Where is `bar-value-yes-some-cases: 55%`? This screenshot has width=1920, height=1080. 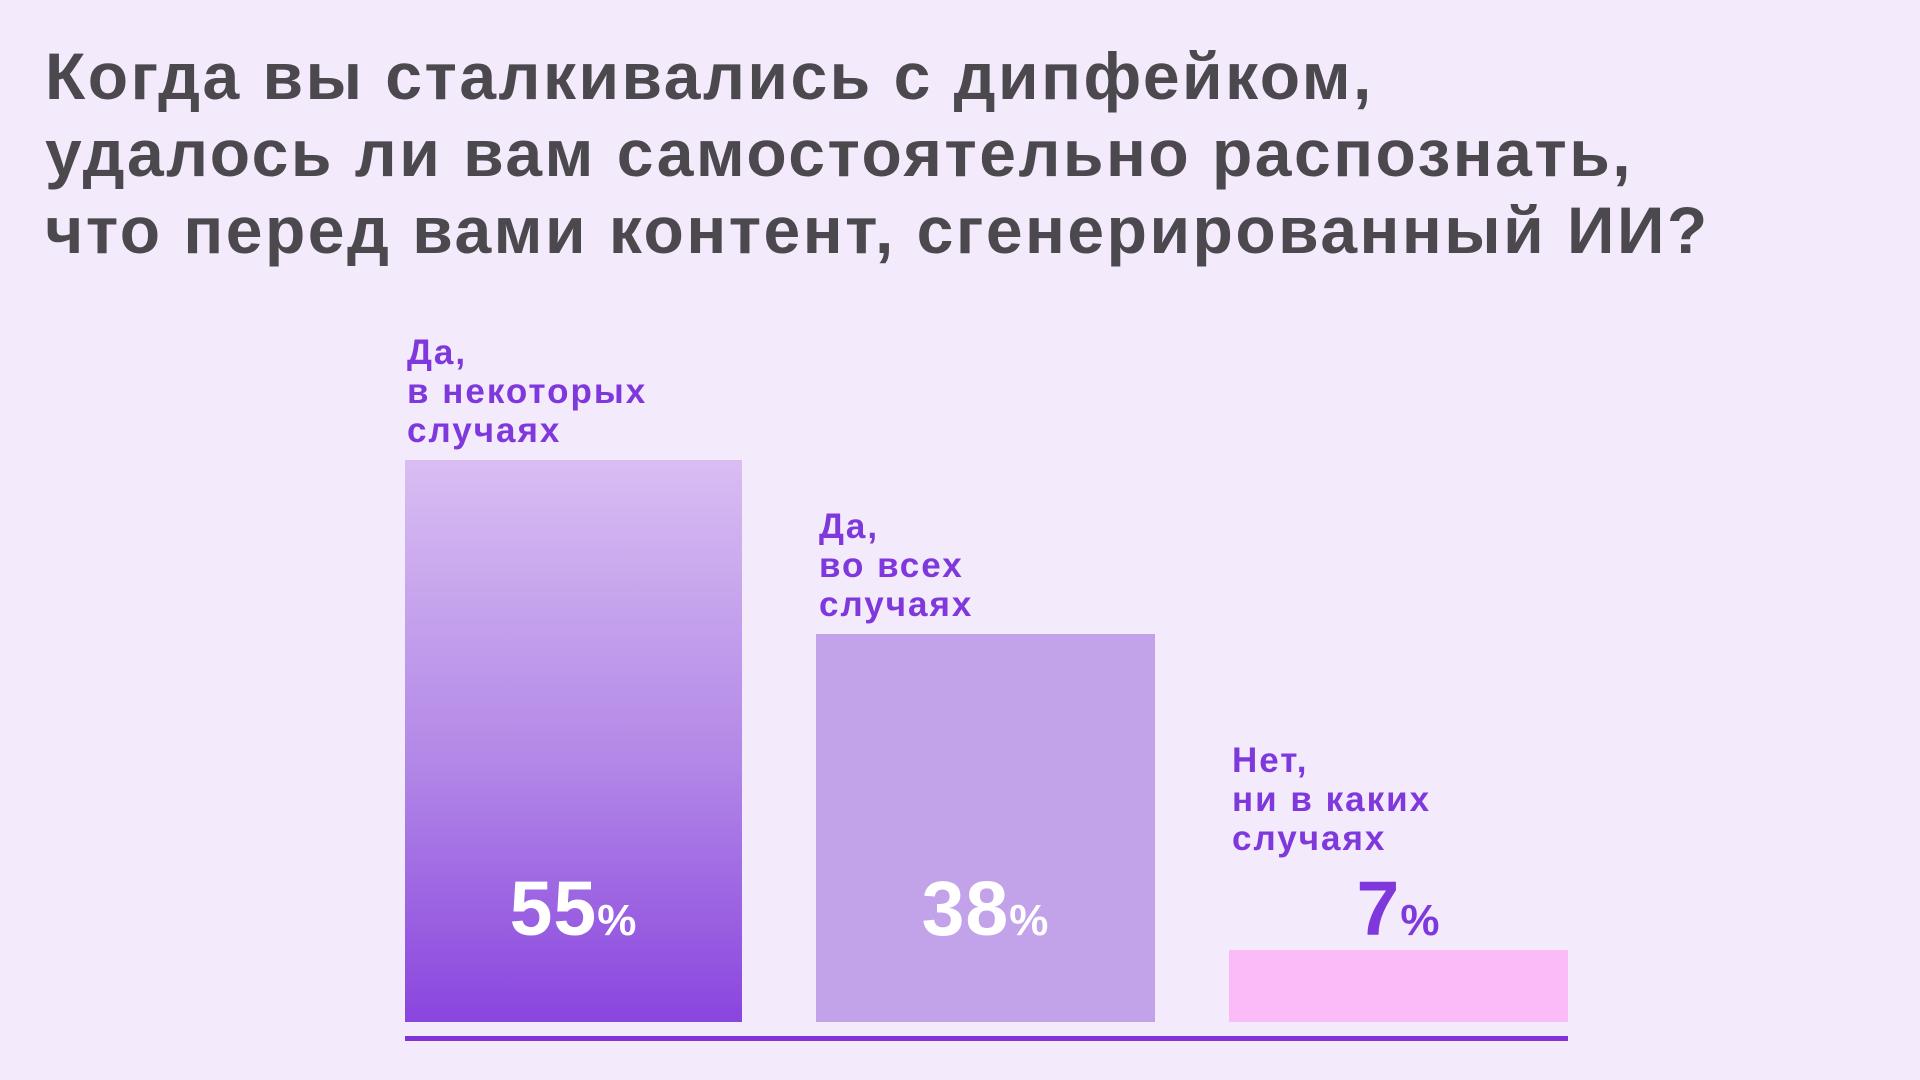
bar-value-yes-some-cases: 55% is located at coordinates (573, 909).